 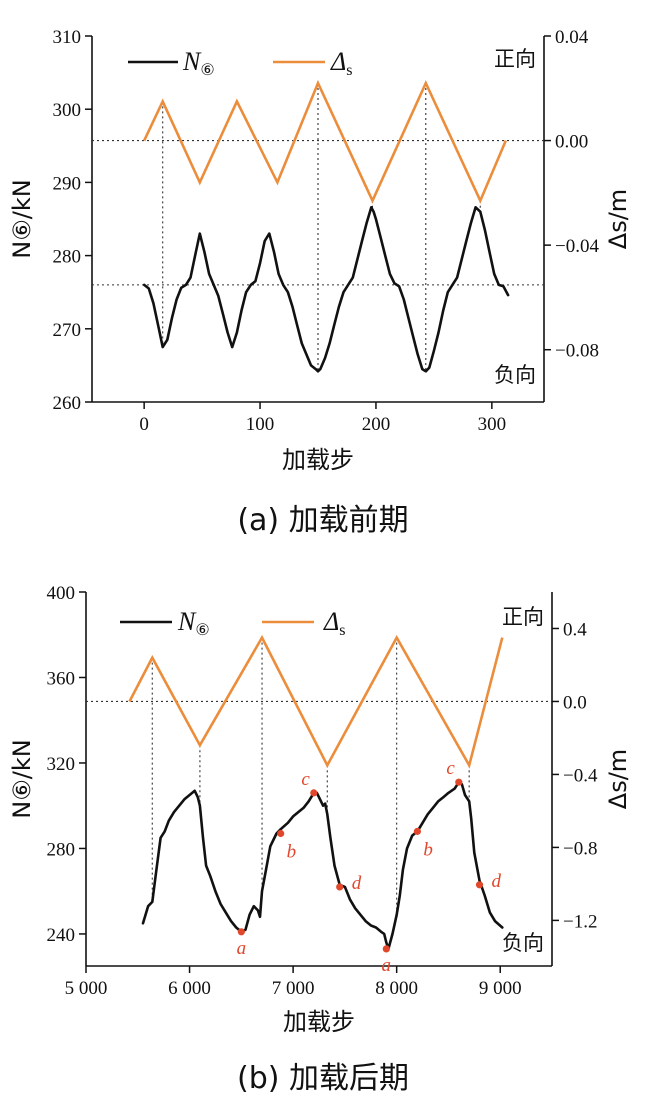 What do you see at coordinates (396, 988) in the screenshot?
I see `x-tick-label: 8 000` at bounding box center [396, 988].